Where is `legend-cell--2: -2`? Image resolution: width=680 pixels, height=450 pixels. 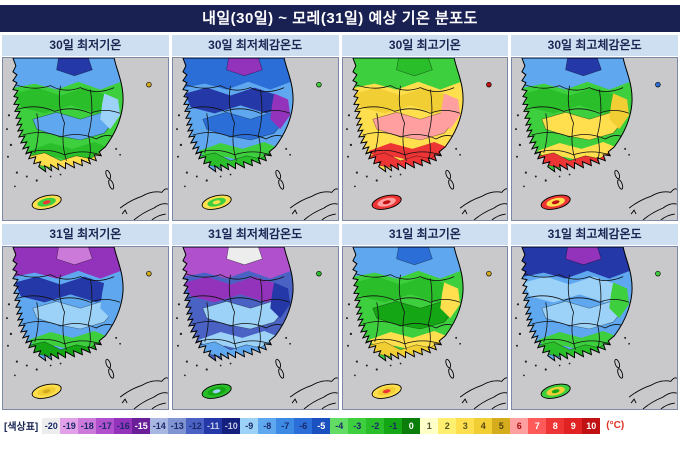
legend-cell--2: -2 is located at coordinates (375, 425).